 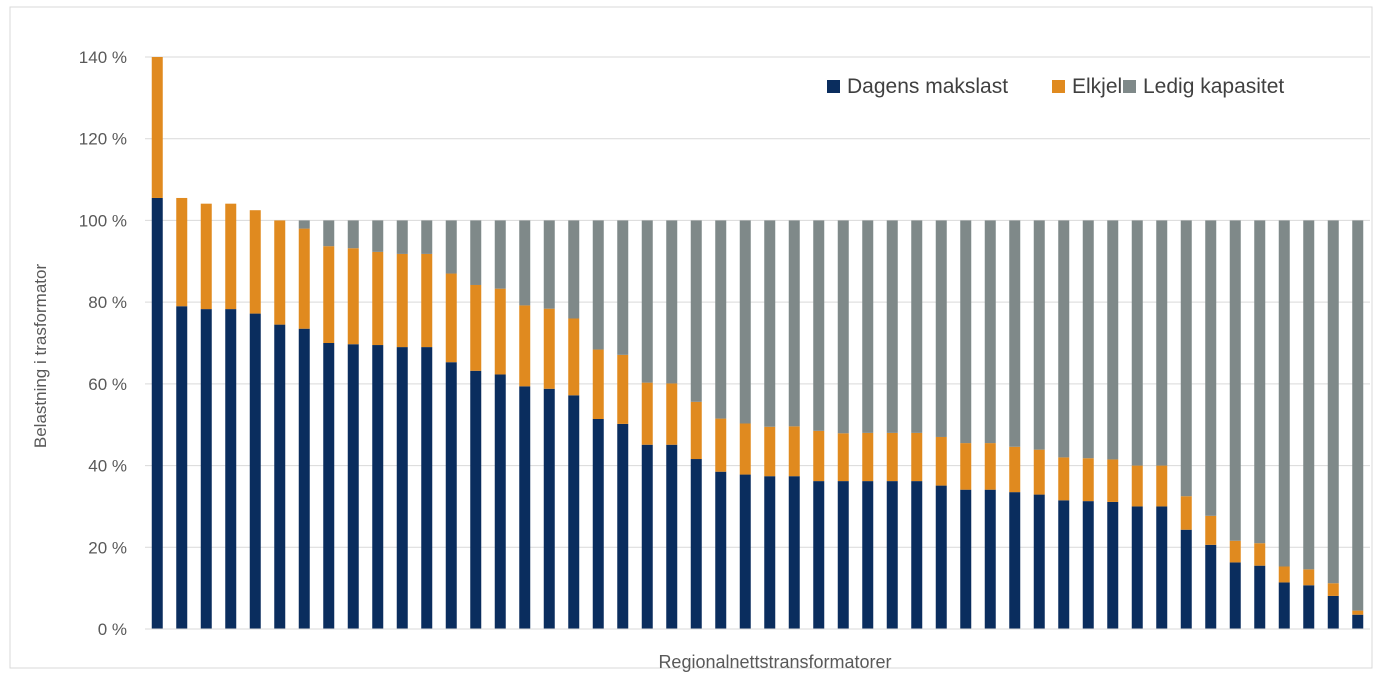 I want to click on y-tick-label: 40 %, so click(x=107, y=466).